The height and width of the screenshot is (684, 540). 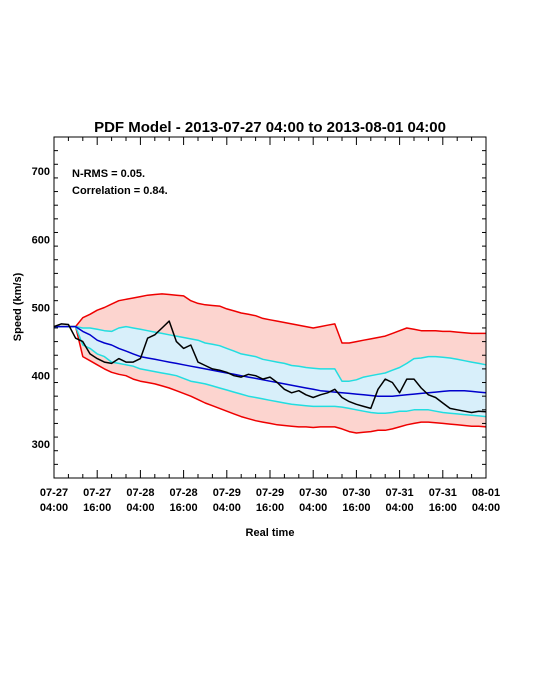 I want to click on observed-speed-line, so click(x=270, y=367).